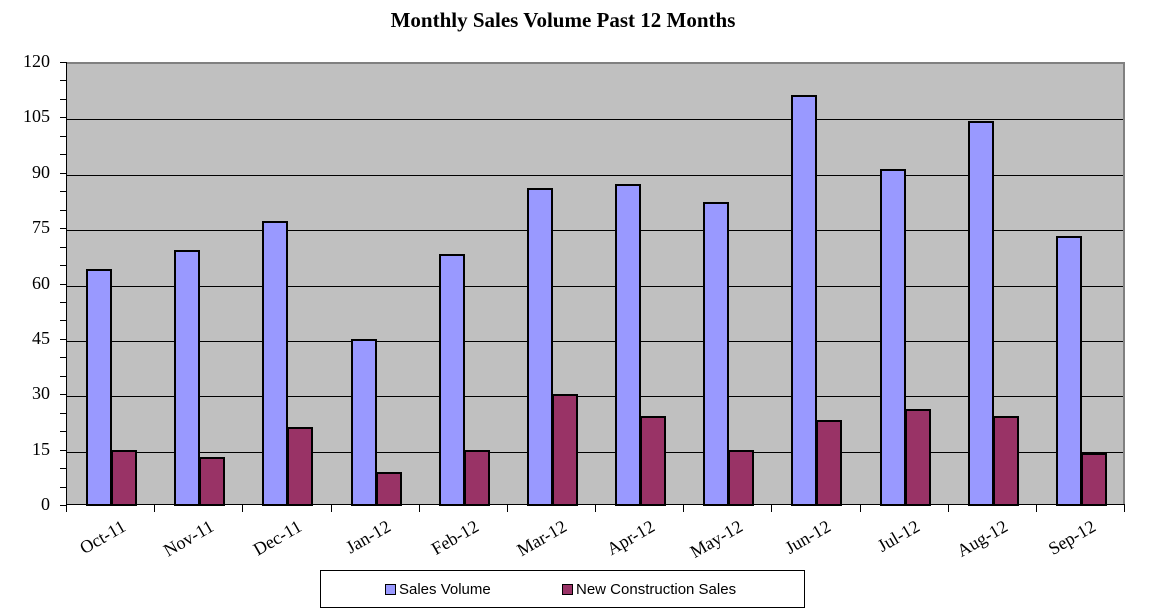 Image resolution: width=1168 pixels, height=611 pixels. What do you see at coordinates (41, 393) in the screenshot?
I see `y-tick-label: 30` at bounding box center [41, 393].